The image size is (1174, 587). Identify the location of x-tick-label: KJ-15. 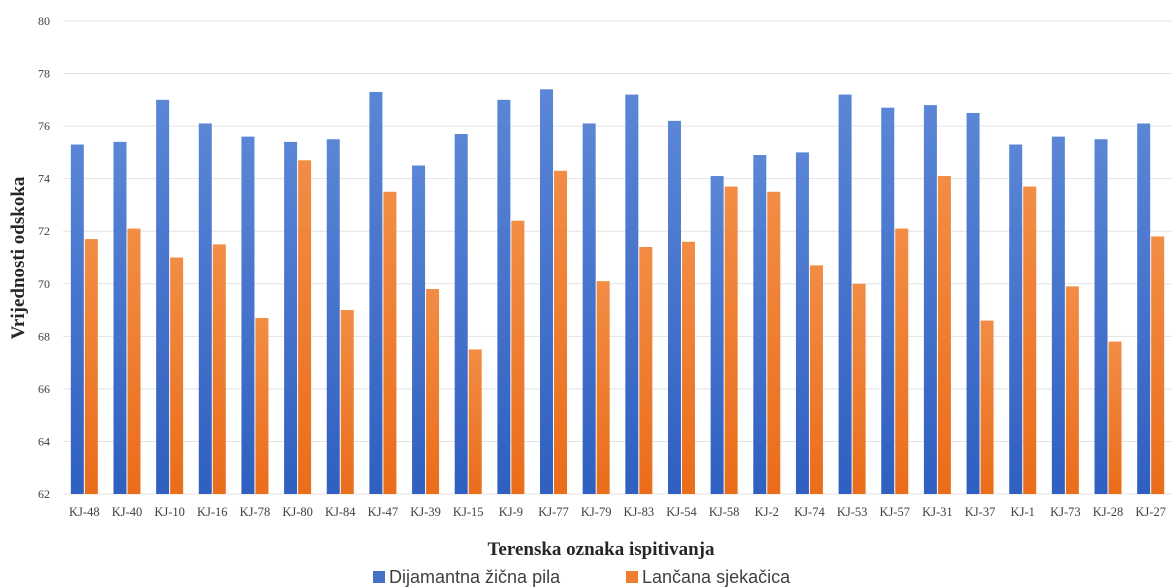
(468, 512).